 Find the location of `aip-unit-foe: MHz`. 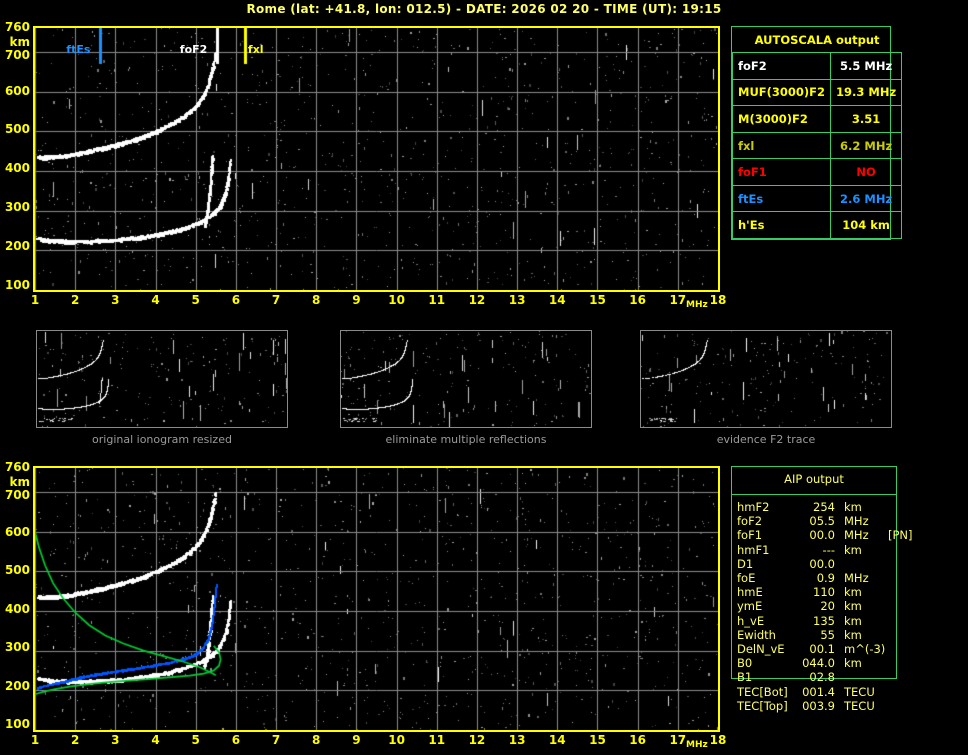

aip-unit-foe: MHz is located at coordinates (856, 578).